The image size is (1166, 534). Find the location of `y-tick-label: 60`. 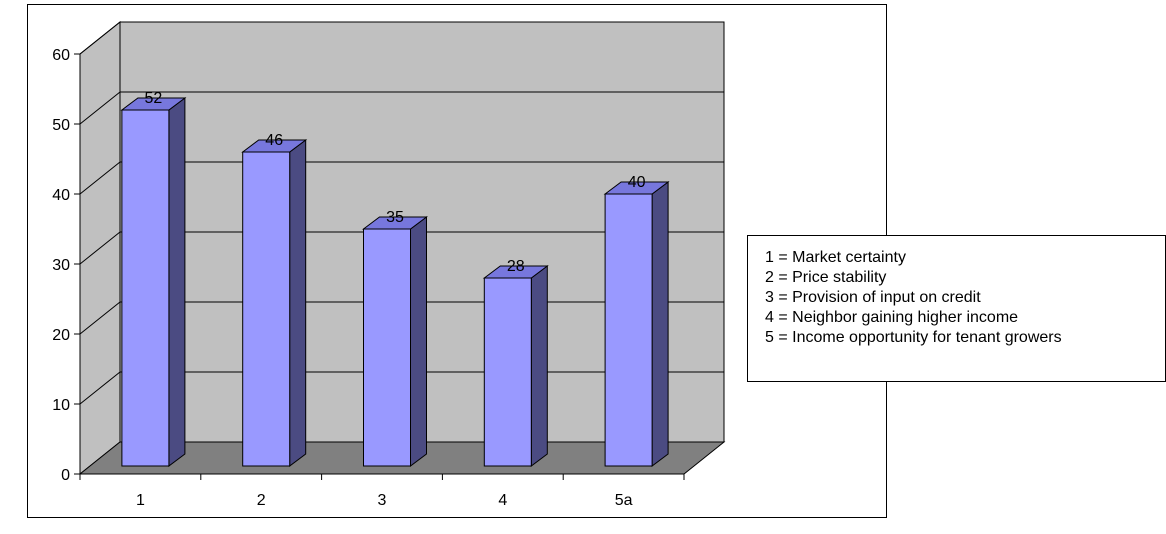

y-tick-label: 60 is located at coordinates (61, 55).